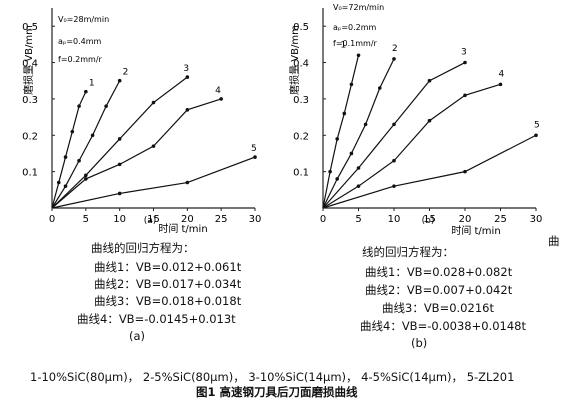  Describe the element at coordinates (355, 27) in the screenshot. I see `panel-b-param: aₚ=0.2mm` at that location.